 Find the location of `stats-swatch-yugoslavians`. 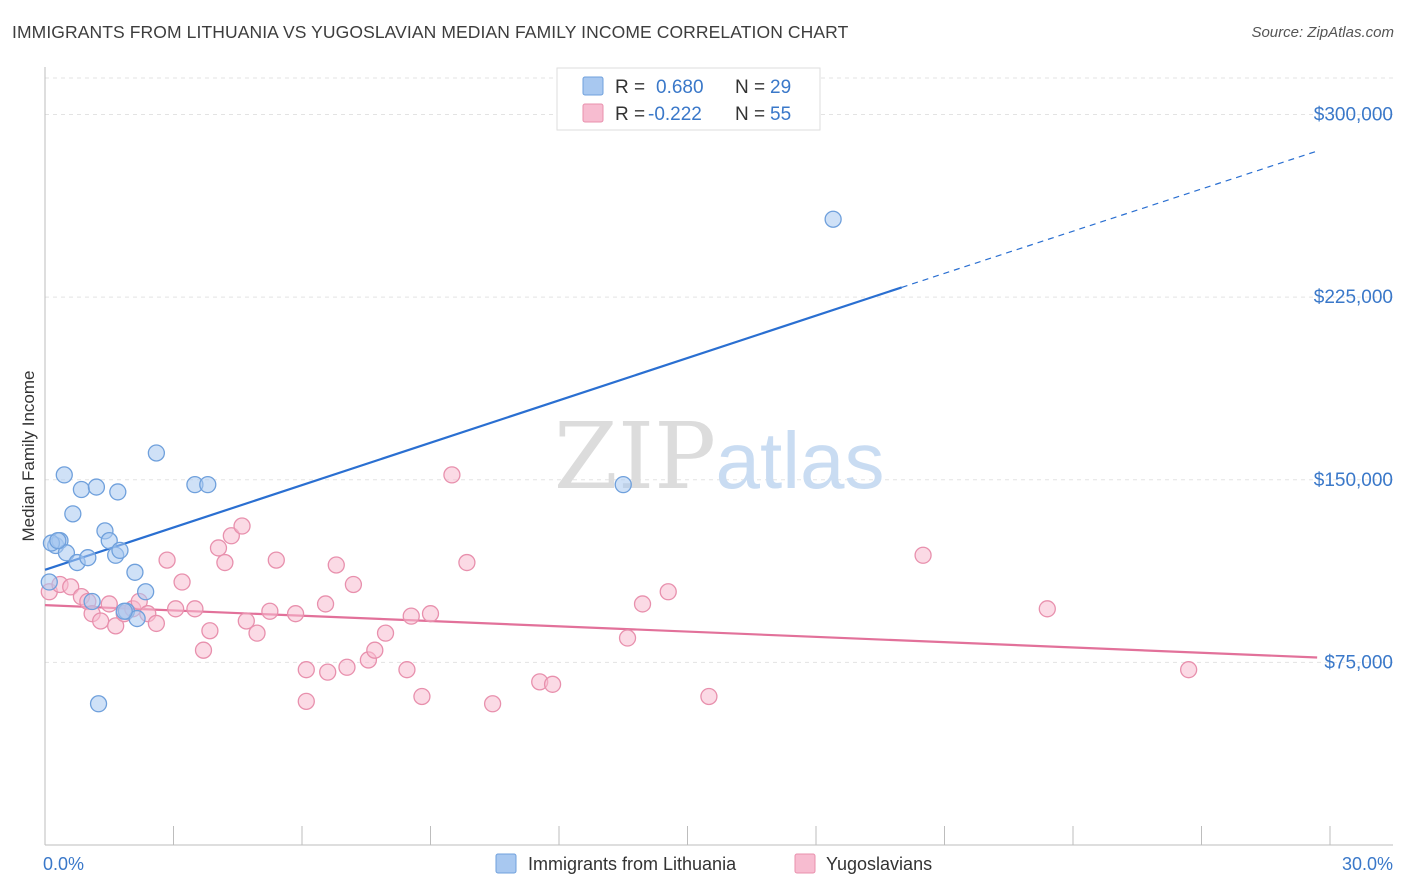

stats-swatch-yugoslavians is located at coordinates (593, 113).